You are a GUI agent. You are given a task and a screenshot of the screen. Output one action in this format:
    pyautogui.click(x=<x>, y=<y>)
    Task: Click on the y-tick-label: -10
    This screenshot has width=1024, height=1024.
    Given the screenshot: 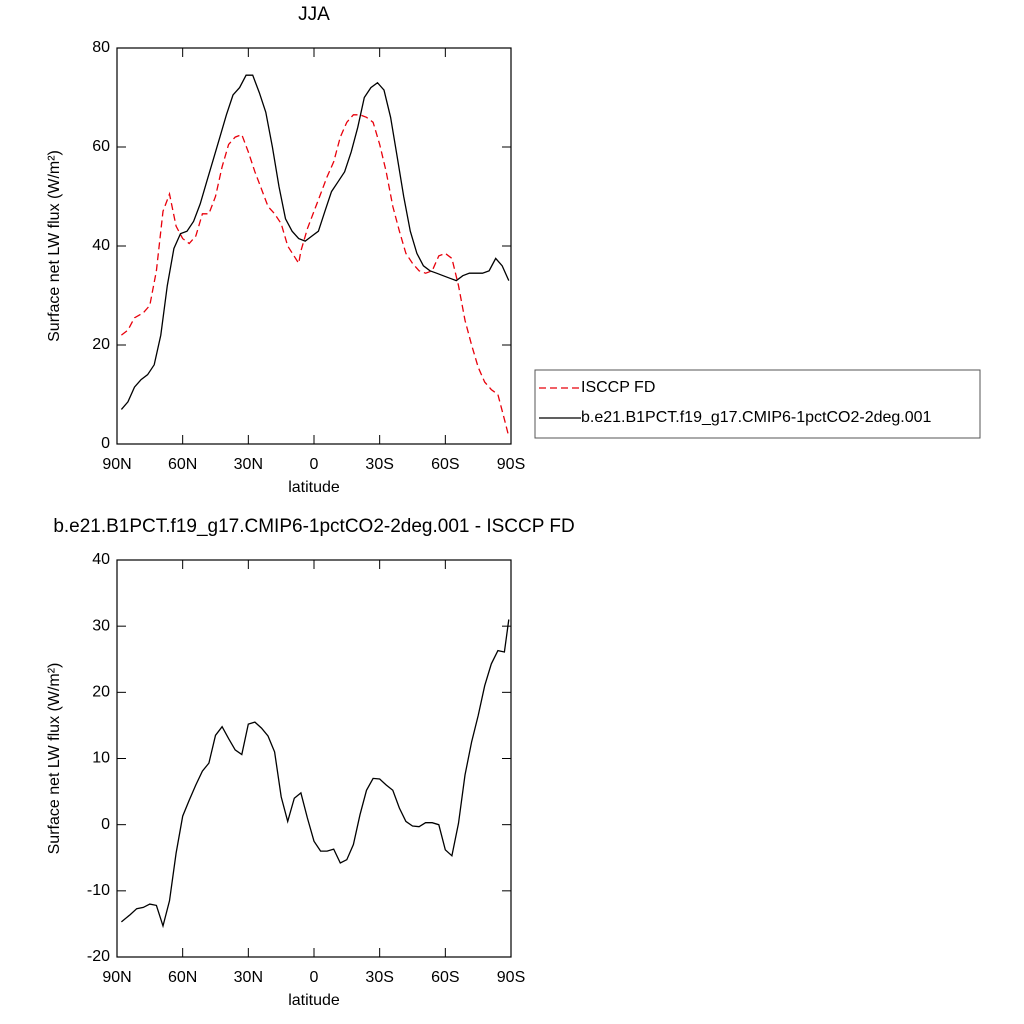 What is the action you would take?
    pyautogui.click(x=98, y=890)
    